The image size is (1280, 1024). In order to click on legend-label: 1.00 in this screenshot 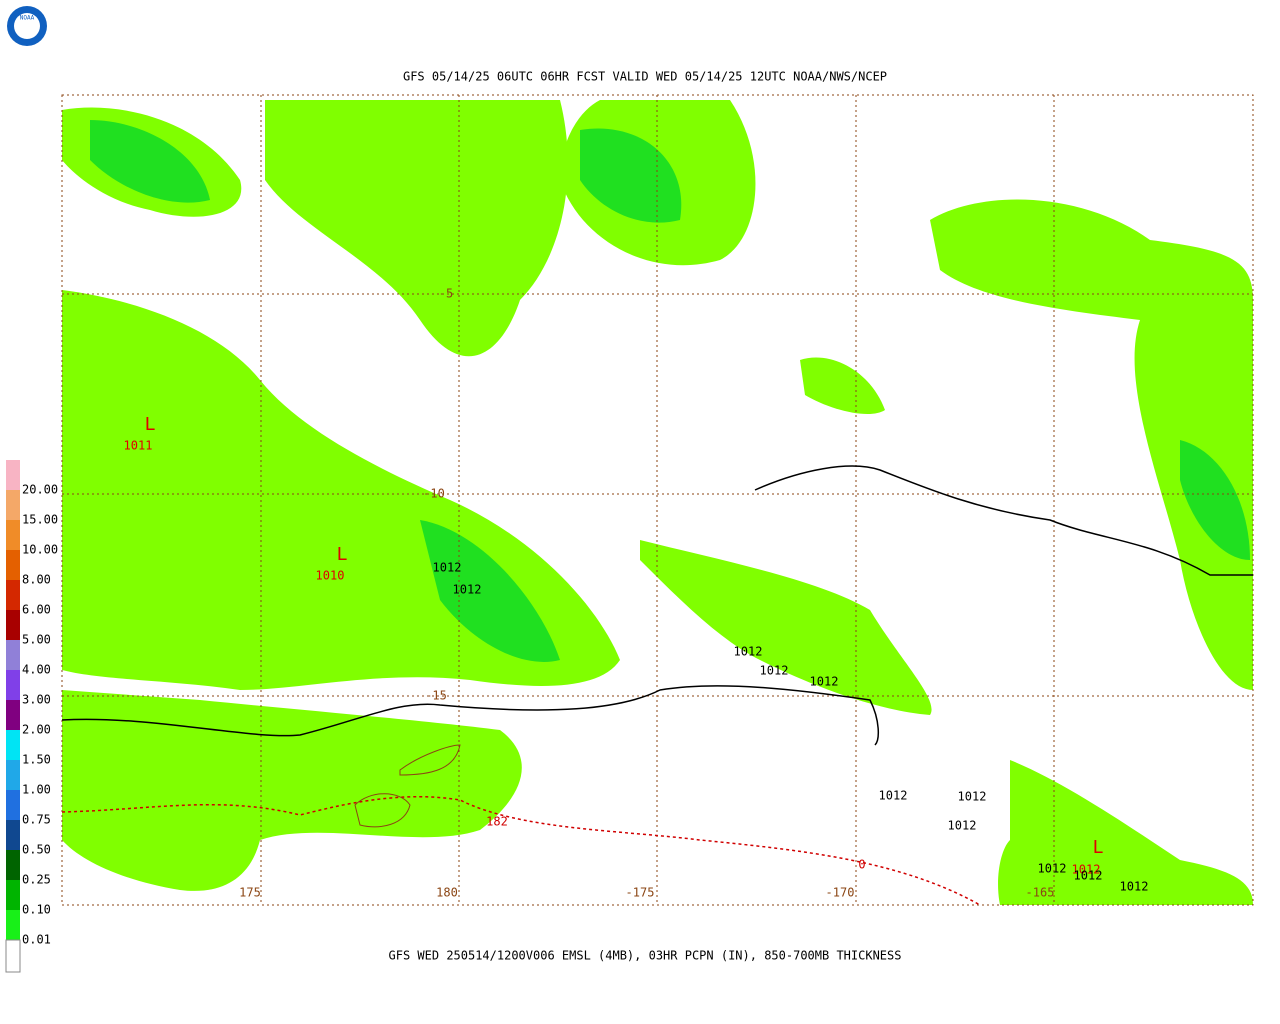, I will do `click(36, 790)`.